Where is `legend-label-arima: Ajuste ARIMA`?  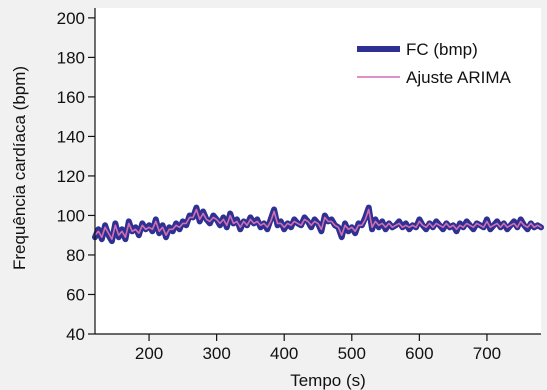
legend-label-arima: Ajuste ARIMA is located at coordinates (459, 77).